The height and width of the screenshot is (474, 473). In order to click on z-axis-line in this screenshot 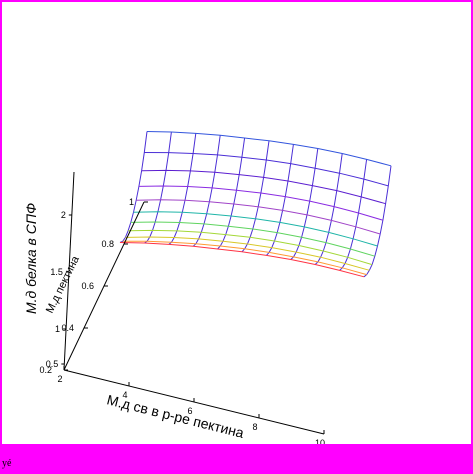, I will do `click(69, 271)`.